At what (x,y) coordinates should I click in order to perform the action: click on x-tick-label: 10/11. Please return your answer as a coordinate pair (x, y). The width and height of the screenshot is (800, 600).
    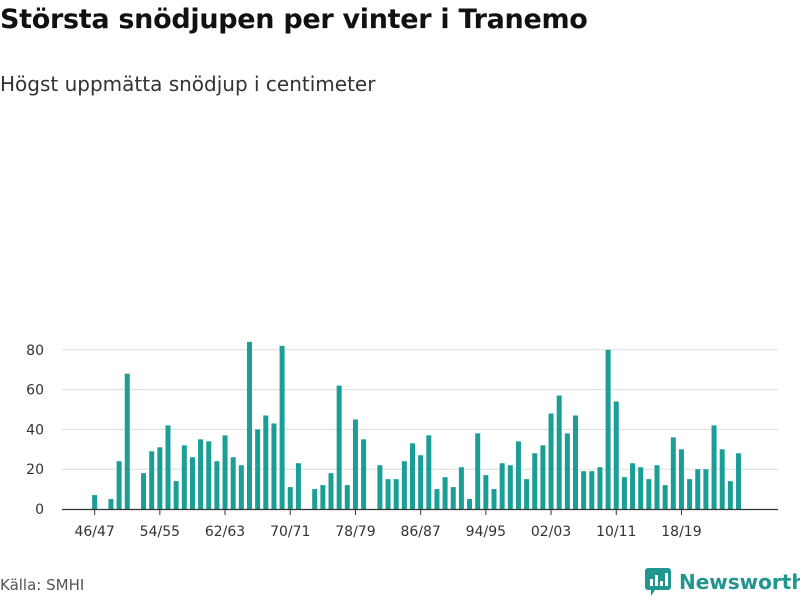
    Looking at the image, I should click on (616, 532).